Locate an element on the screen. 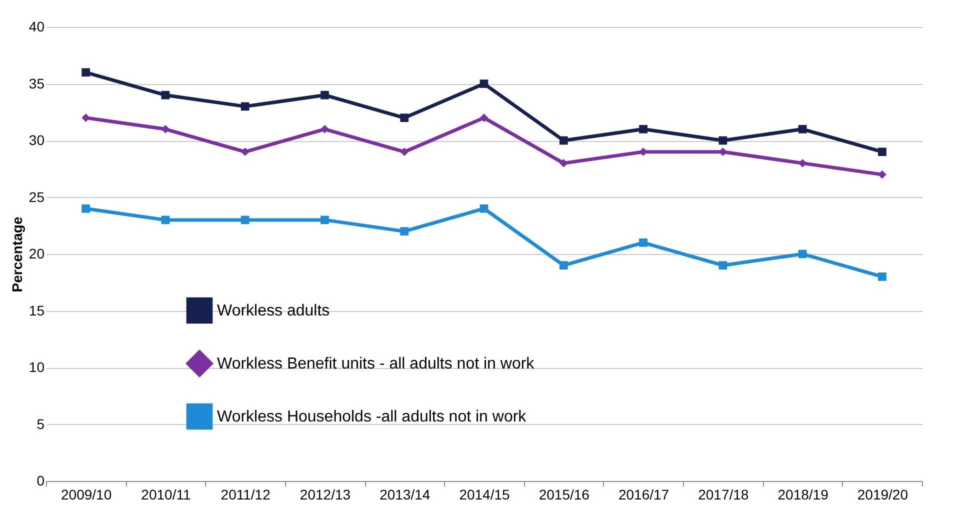  y-tick-label: 5 is located at coordinates (40, 424).